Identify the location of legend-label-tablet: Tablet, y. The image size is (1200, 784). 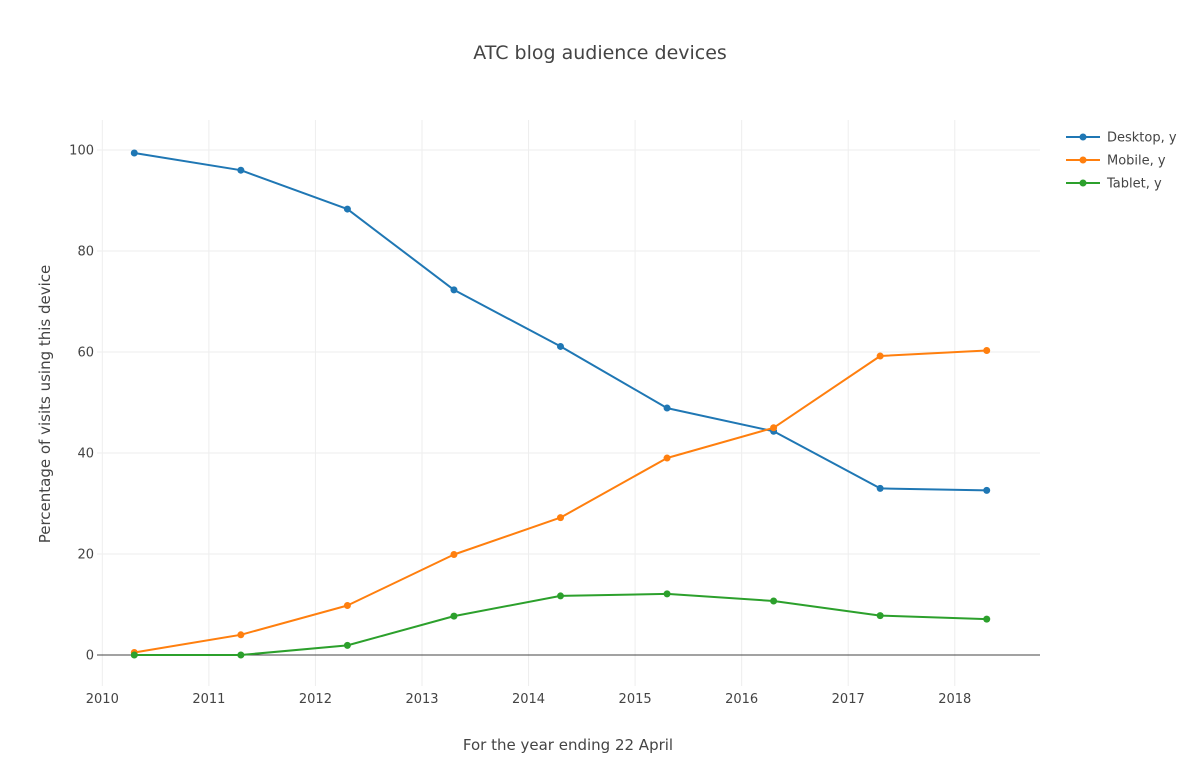
(1134, 184).